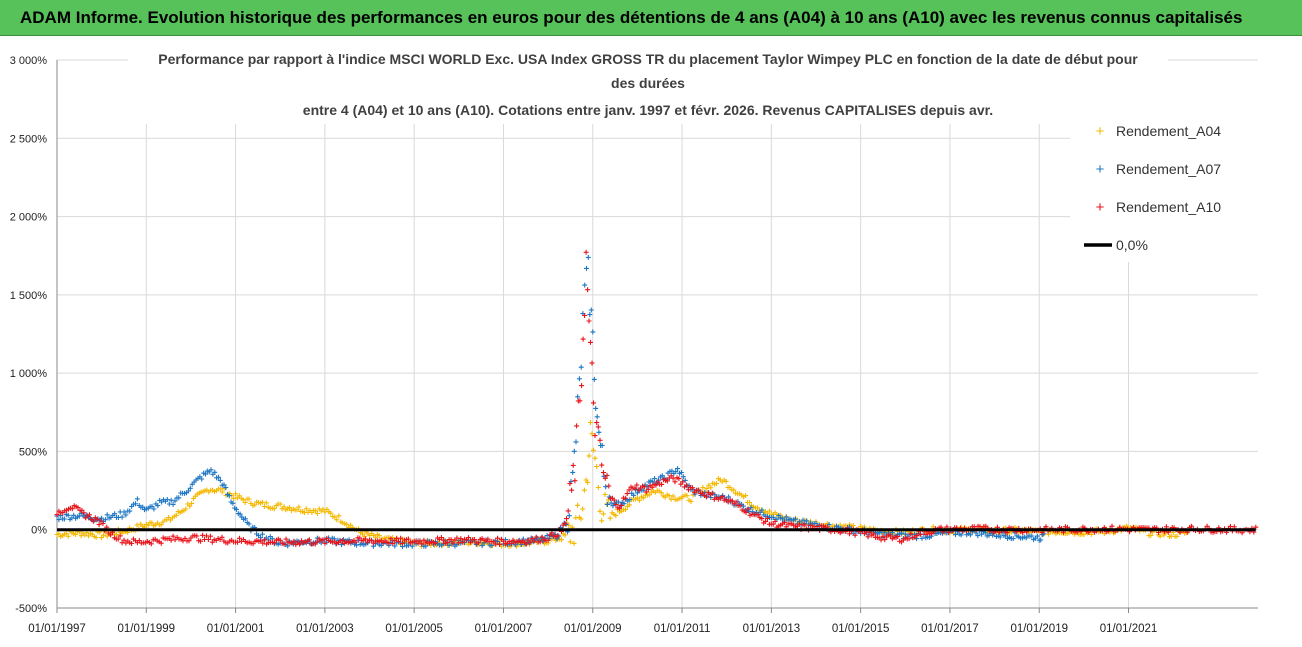 This screenshot has height=647, width=1302. I want to click on y-tick-label: 3 000%, so click(29, 61).